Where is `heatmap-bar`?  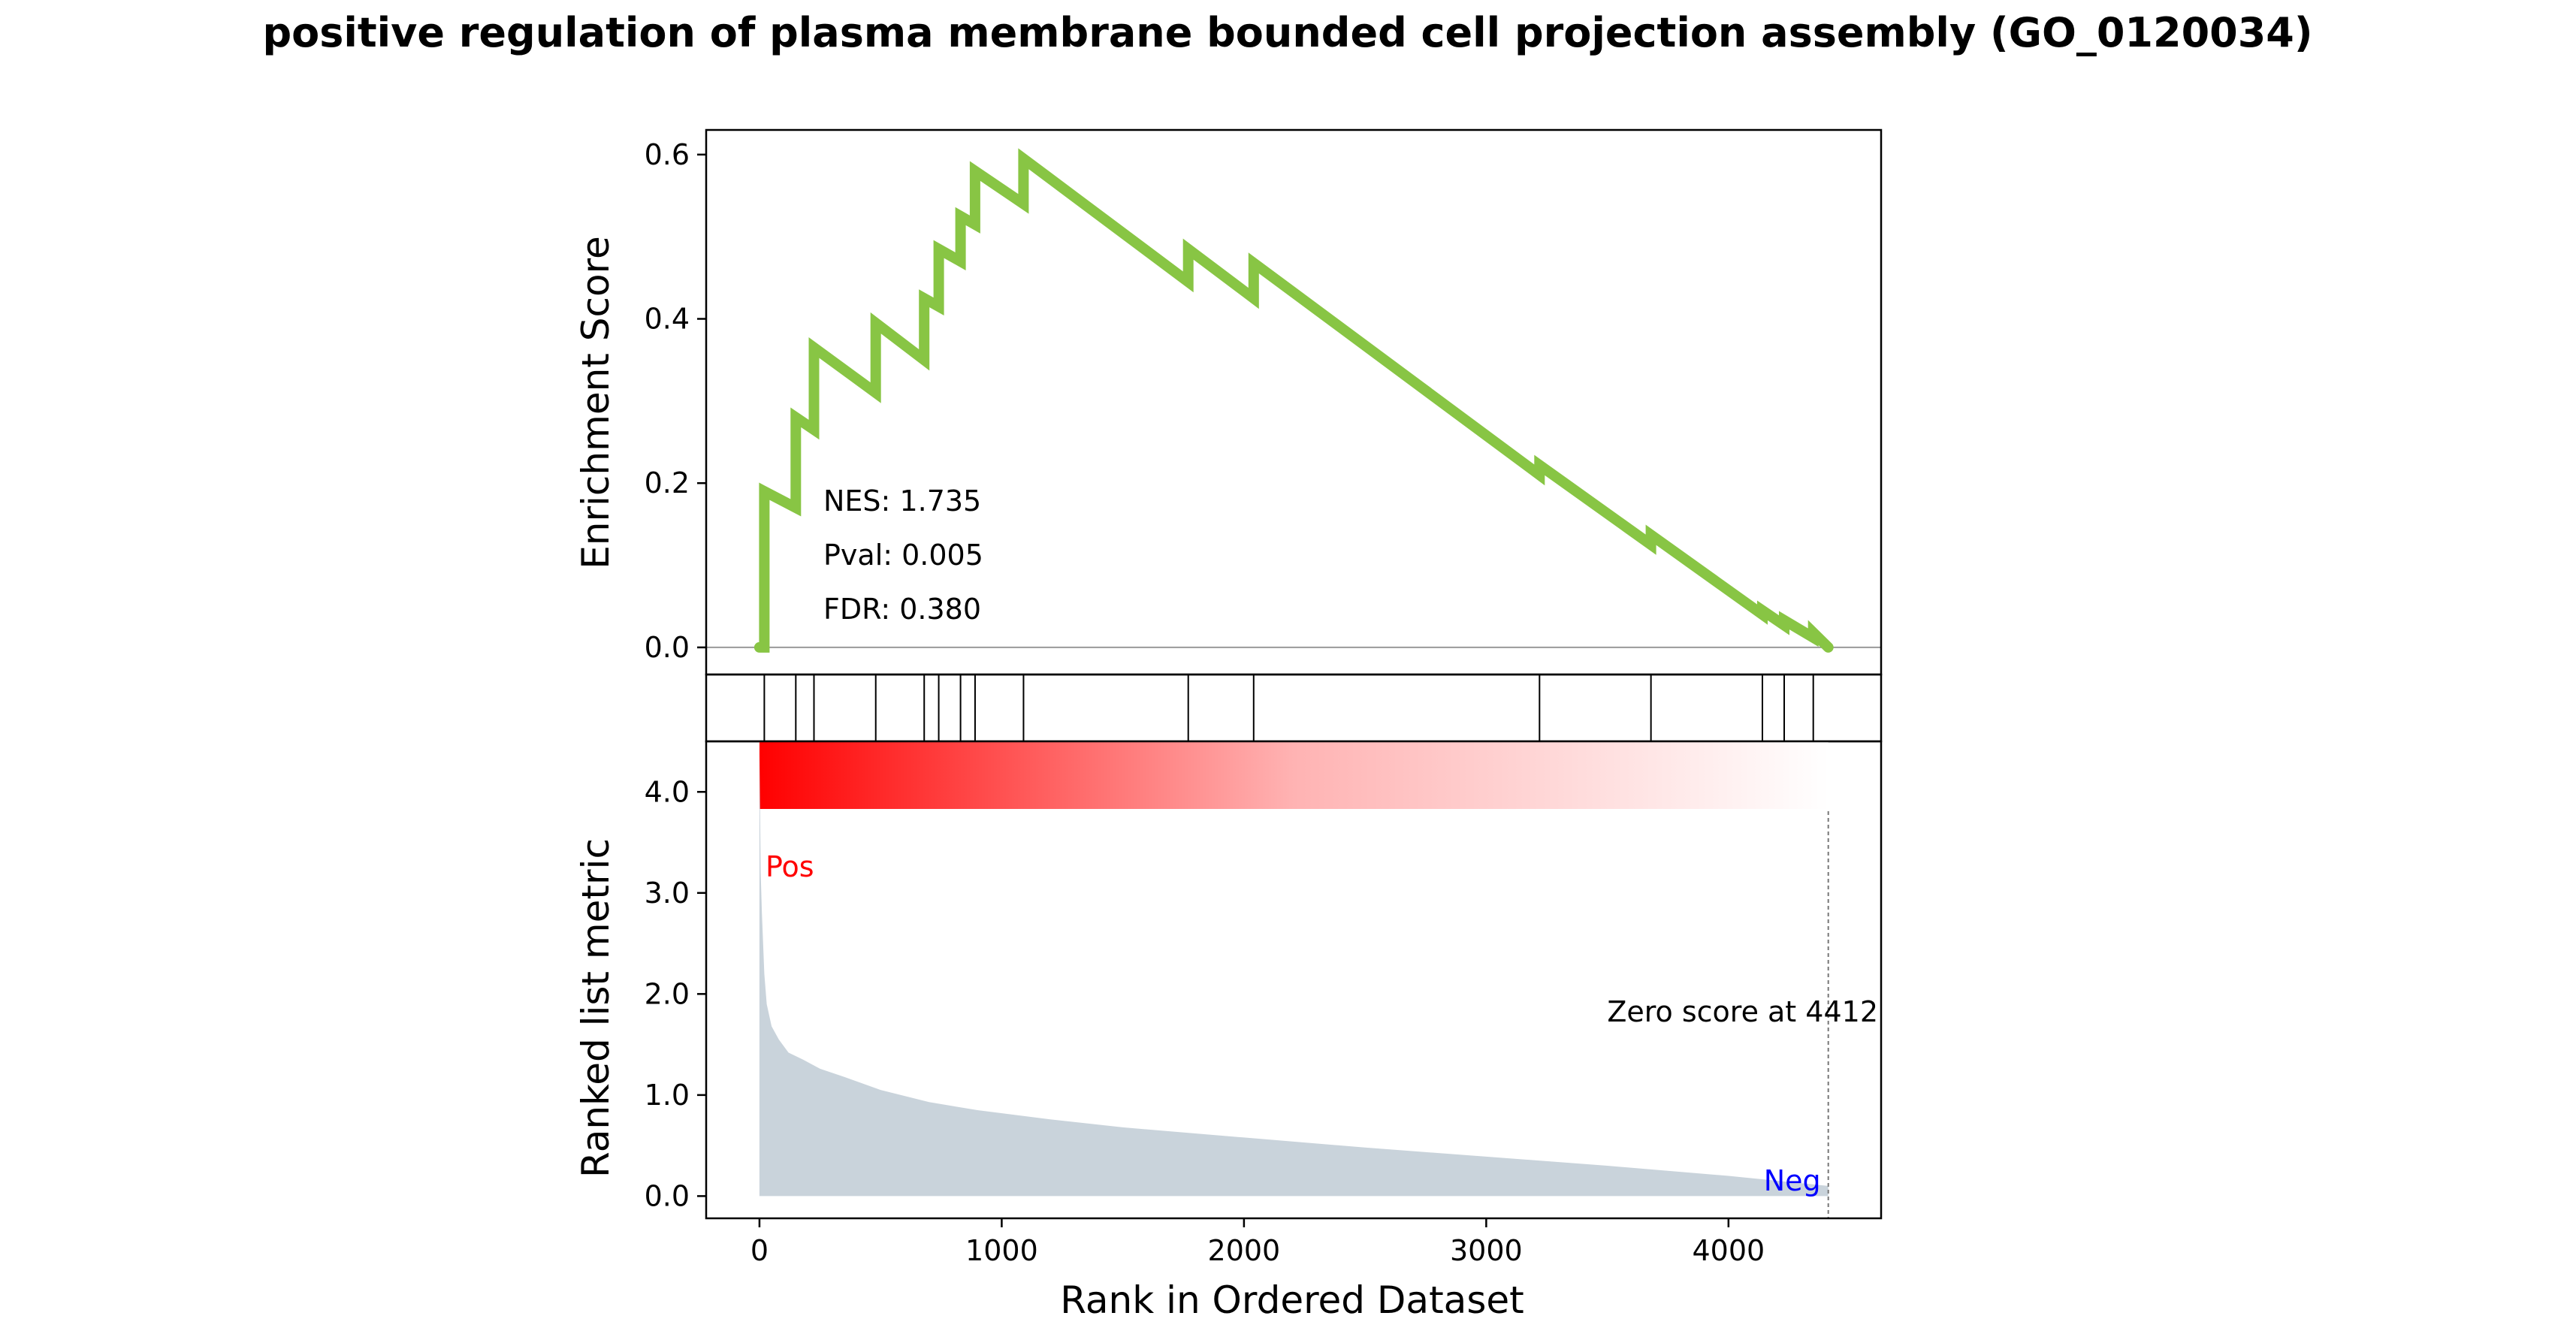
heatmap-bar is located at coordinates (1294, 775).